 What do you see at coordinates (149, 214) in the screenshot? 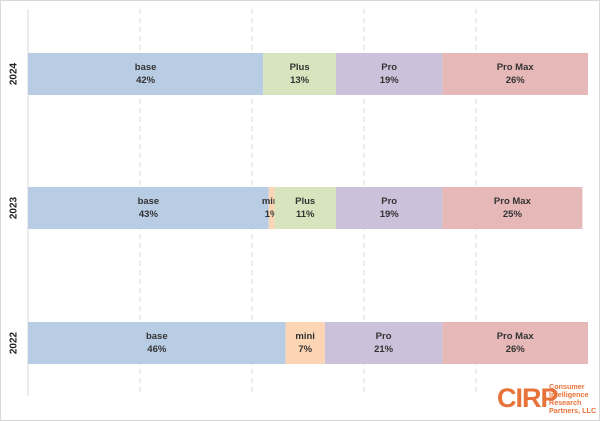
I see `segment-value-label: 43%` at bounding box center [149, 214].